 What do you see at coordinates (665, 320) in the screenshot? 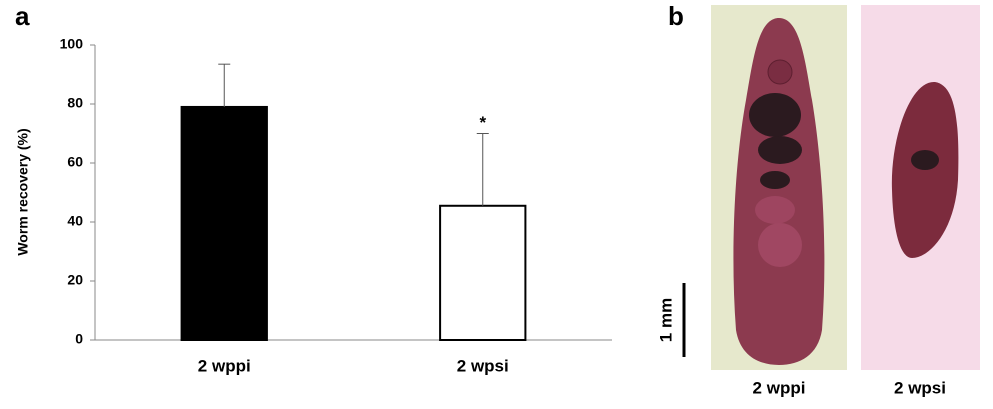
I see `scale-bar-label: 1 mm` at bounding box center [665, 320].